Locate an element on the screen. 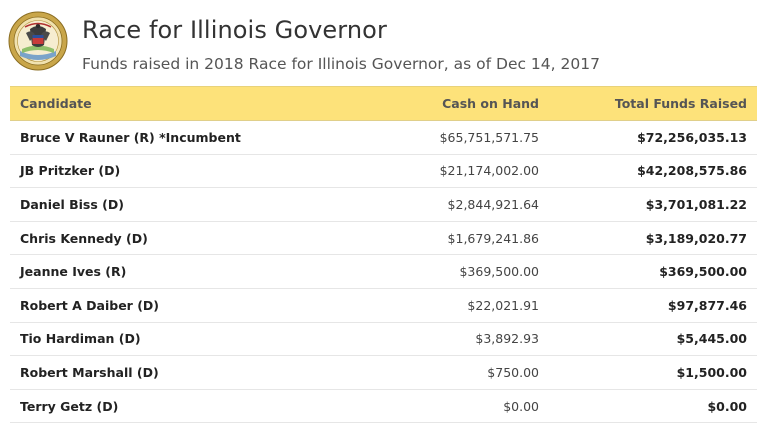 This screenshot has width=768, height=436. table-row: Terry Getz (D) $0.00 $0.00 is located at coordinates (383, 406).